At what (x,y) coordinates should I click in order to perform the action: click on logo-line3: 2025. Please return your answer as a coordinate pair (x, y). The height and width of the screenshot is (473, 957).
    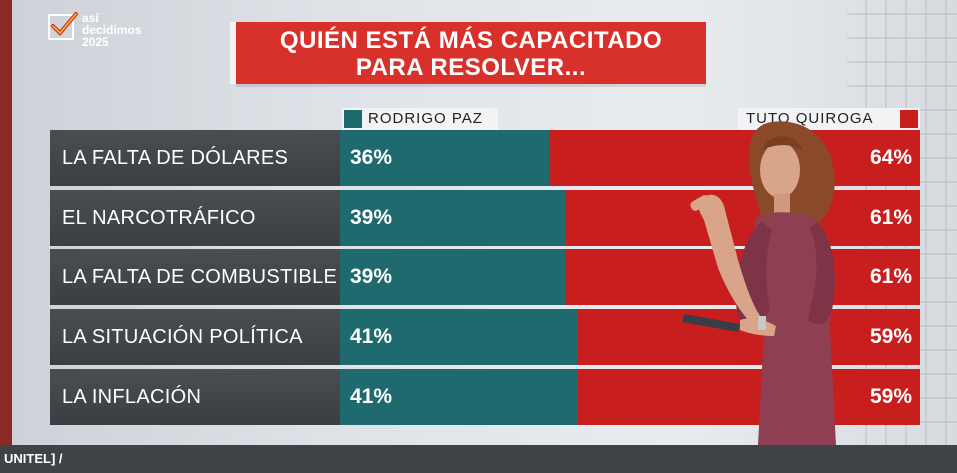
    Looking at the image, I should click on (95, 42).